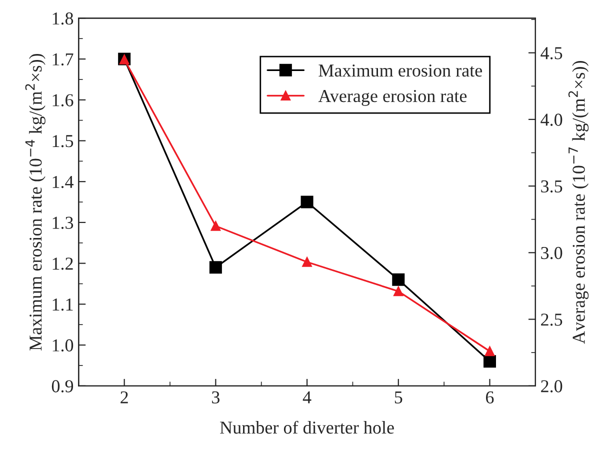 The width and height of the screenshot is (605, 454). What do you see at coordinates (551, 253) in the screenshot?
I see `y2-tick-label: 3.0` at bounding box center [551, 253].